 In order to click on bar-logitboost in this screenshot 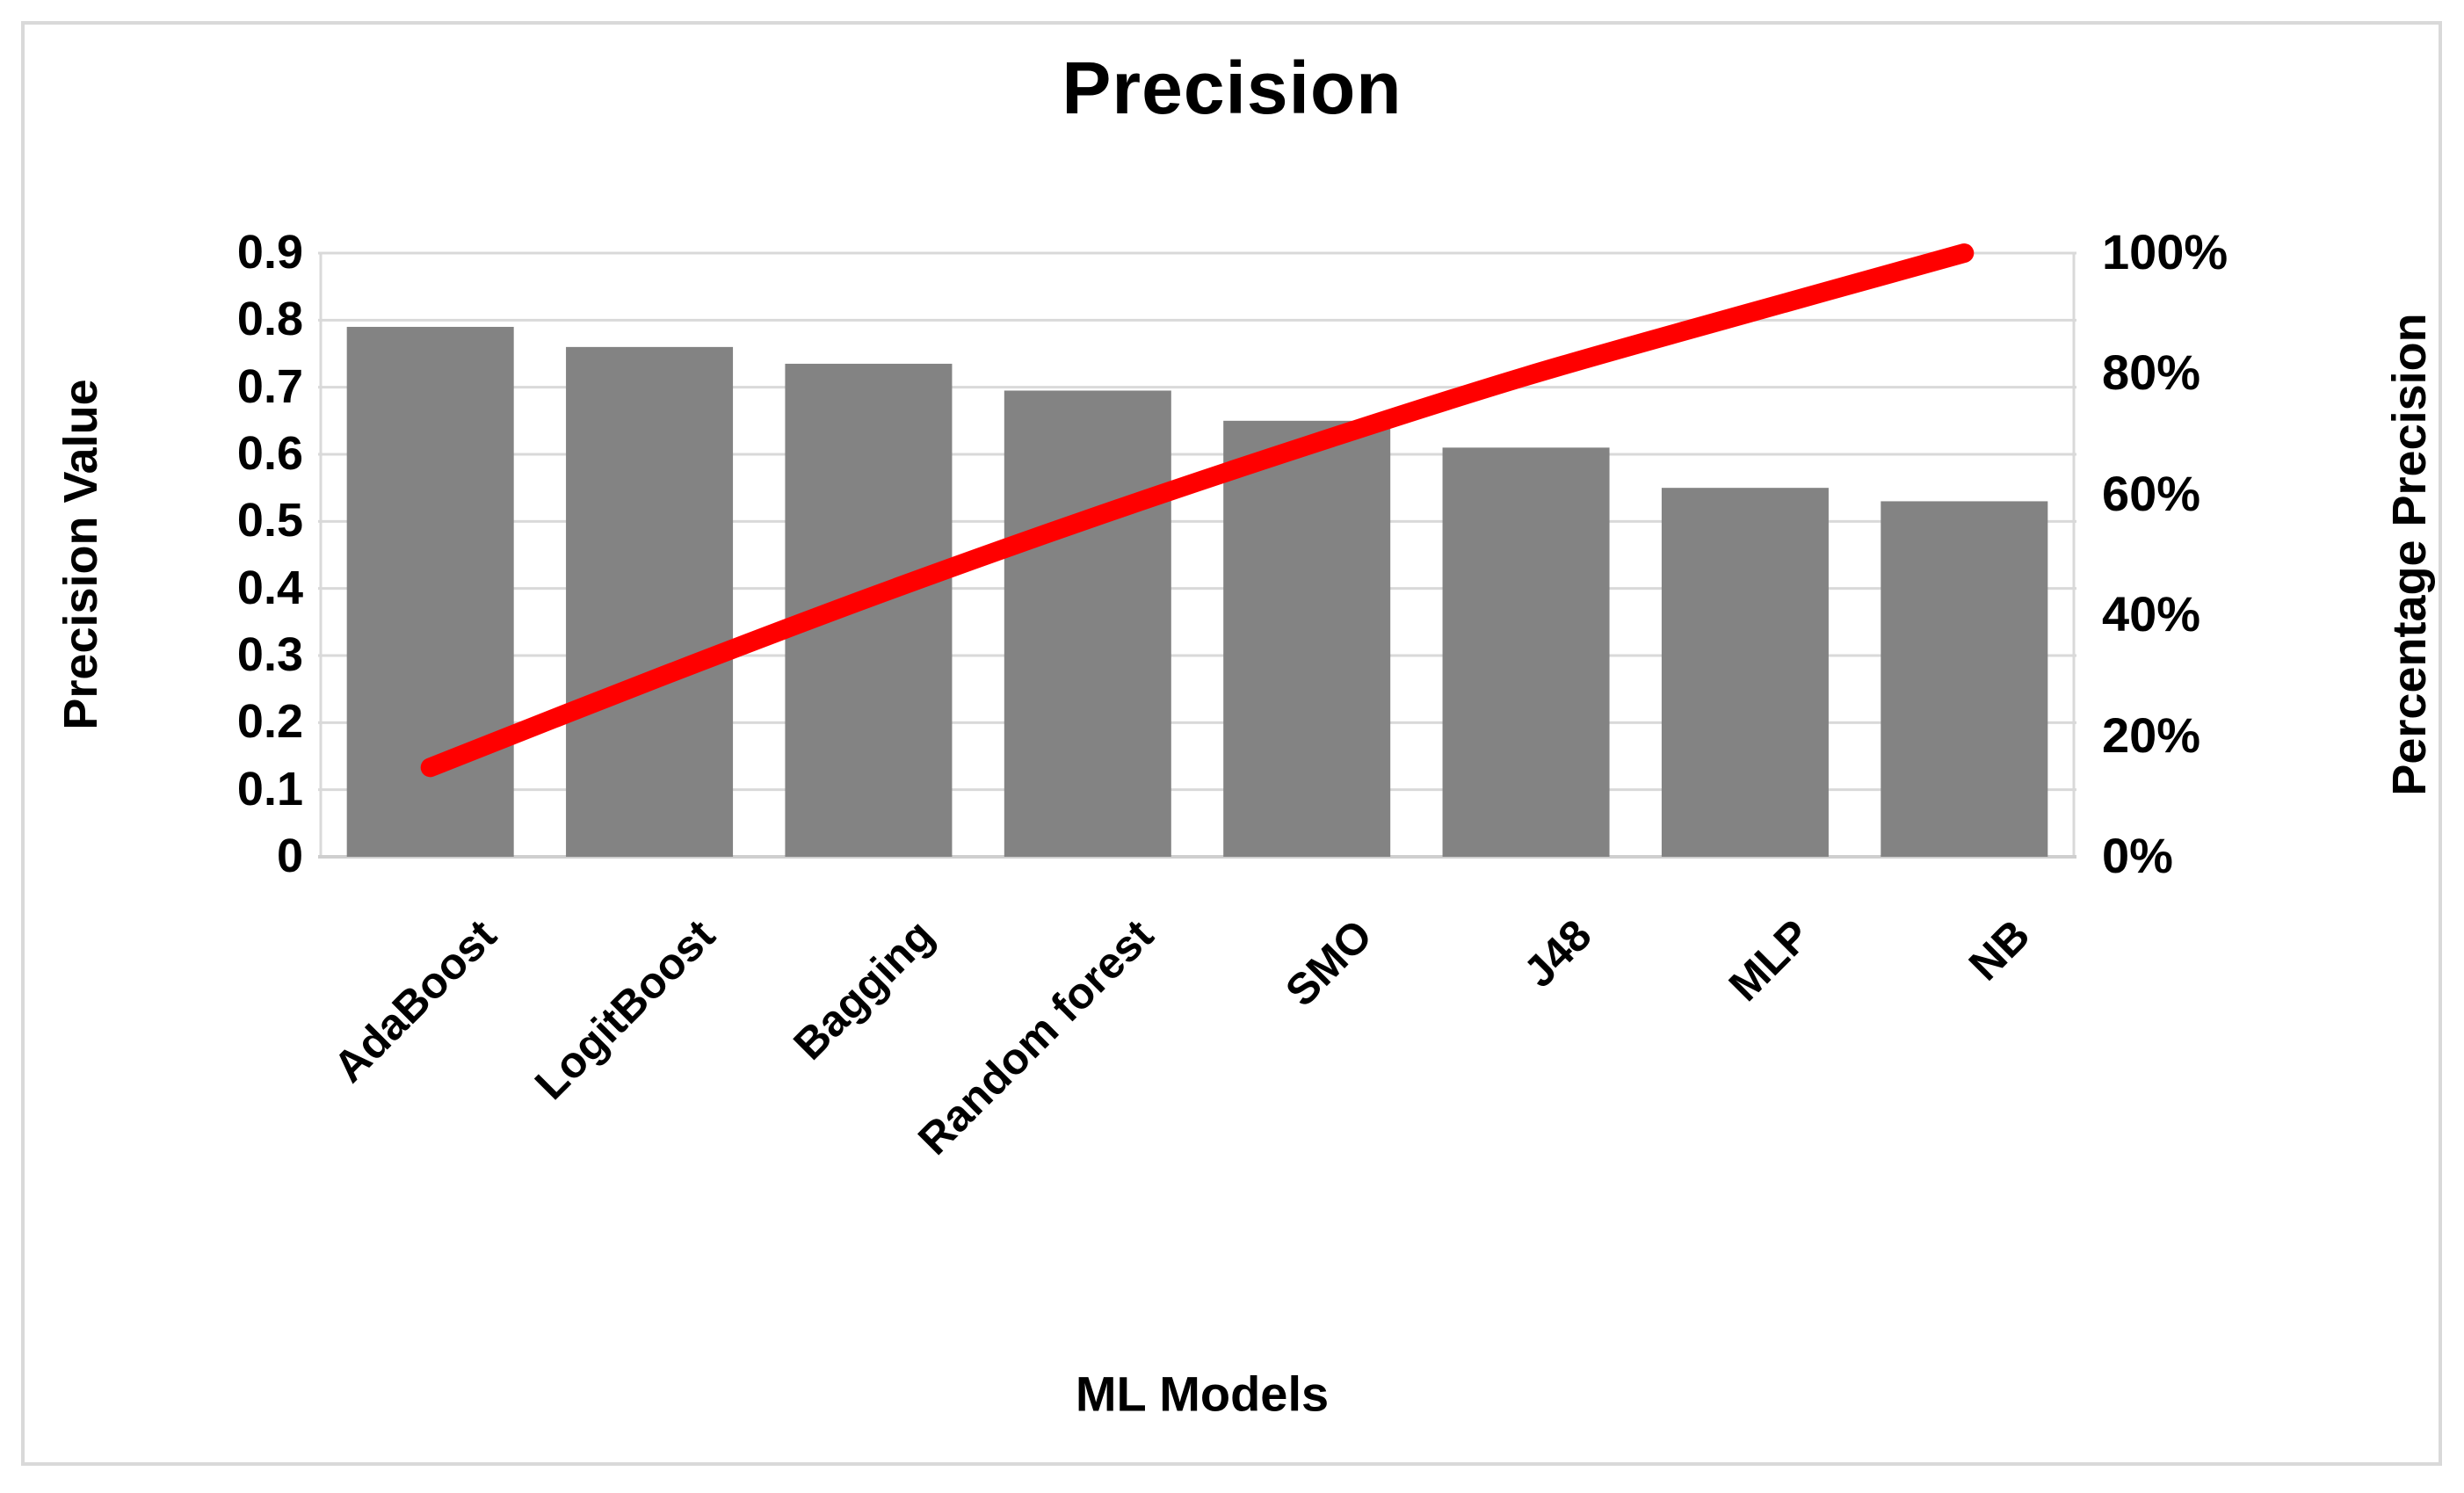, I will do `click(650, 602)`.